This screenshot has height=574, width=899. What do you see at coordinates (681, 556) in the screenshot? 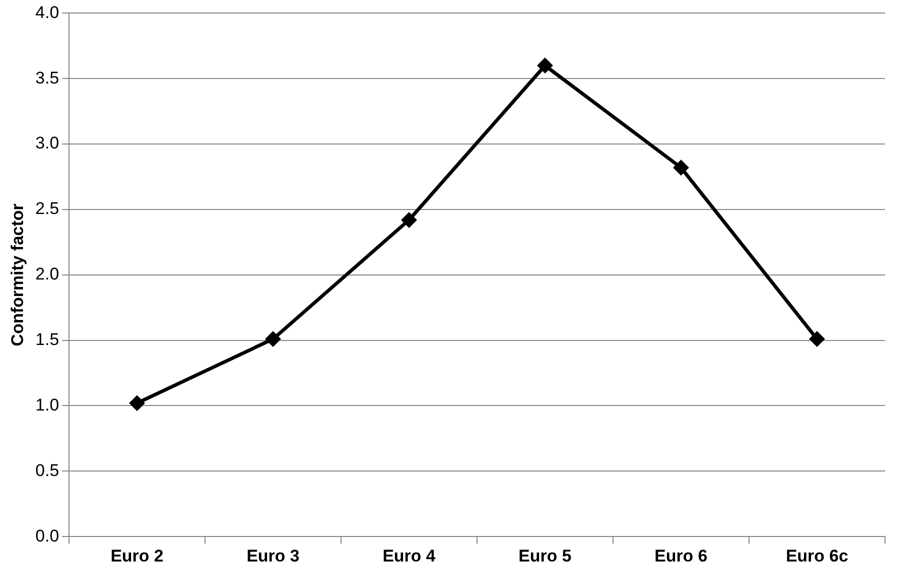
I see `x-tick-label: Euro 6` at bounding box center [681, 556].